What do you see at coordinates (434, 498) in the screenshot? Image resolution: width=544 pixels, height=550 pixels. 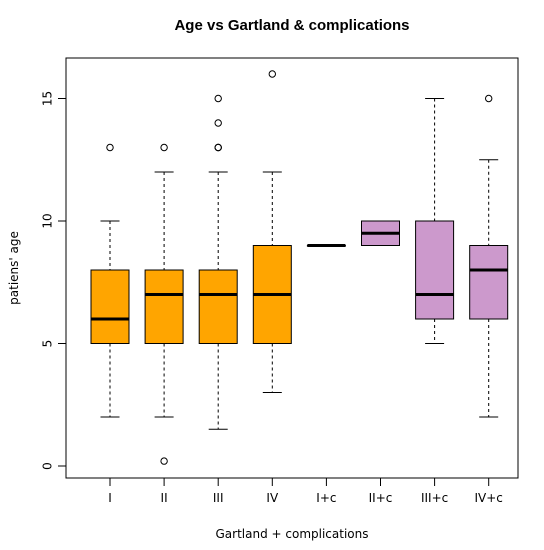 I see `x-tick-label: III+c` at bounding box center [434, 498].